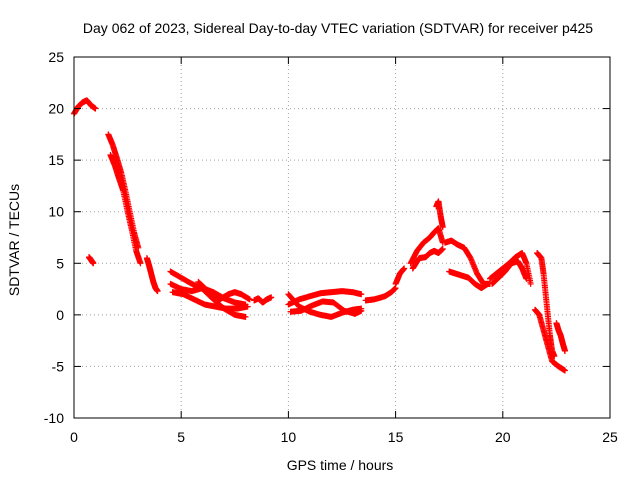 This screenshot has width=640, height=480. Describe the element at coordinates (54, 418) in the screenshot. I see `y-tick-label: -10` at that location.